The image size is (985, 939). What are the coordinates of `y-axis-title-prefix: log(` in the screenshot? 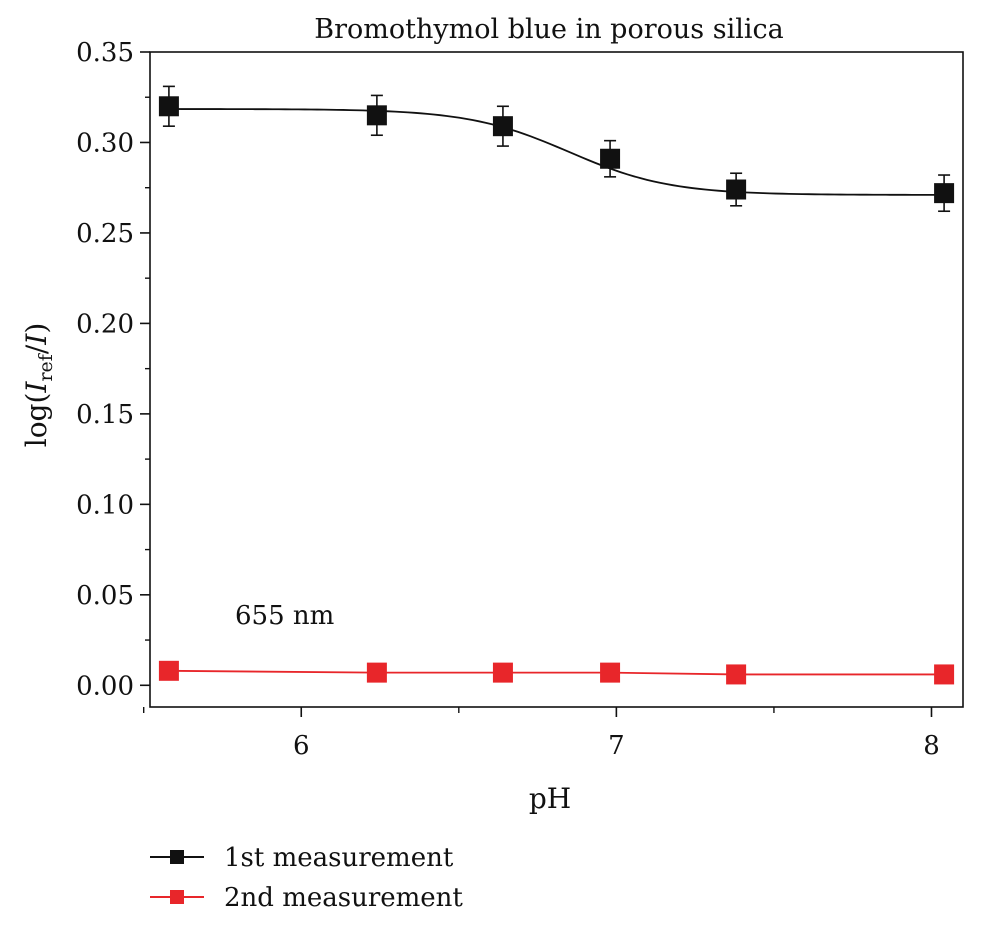 It's located at (36, 420).